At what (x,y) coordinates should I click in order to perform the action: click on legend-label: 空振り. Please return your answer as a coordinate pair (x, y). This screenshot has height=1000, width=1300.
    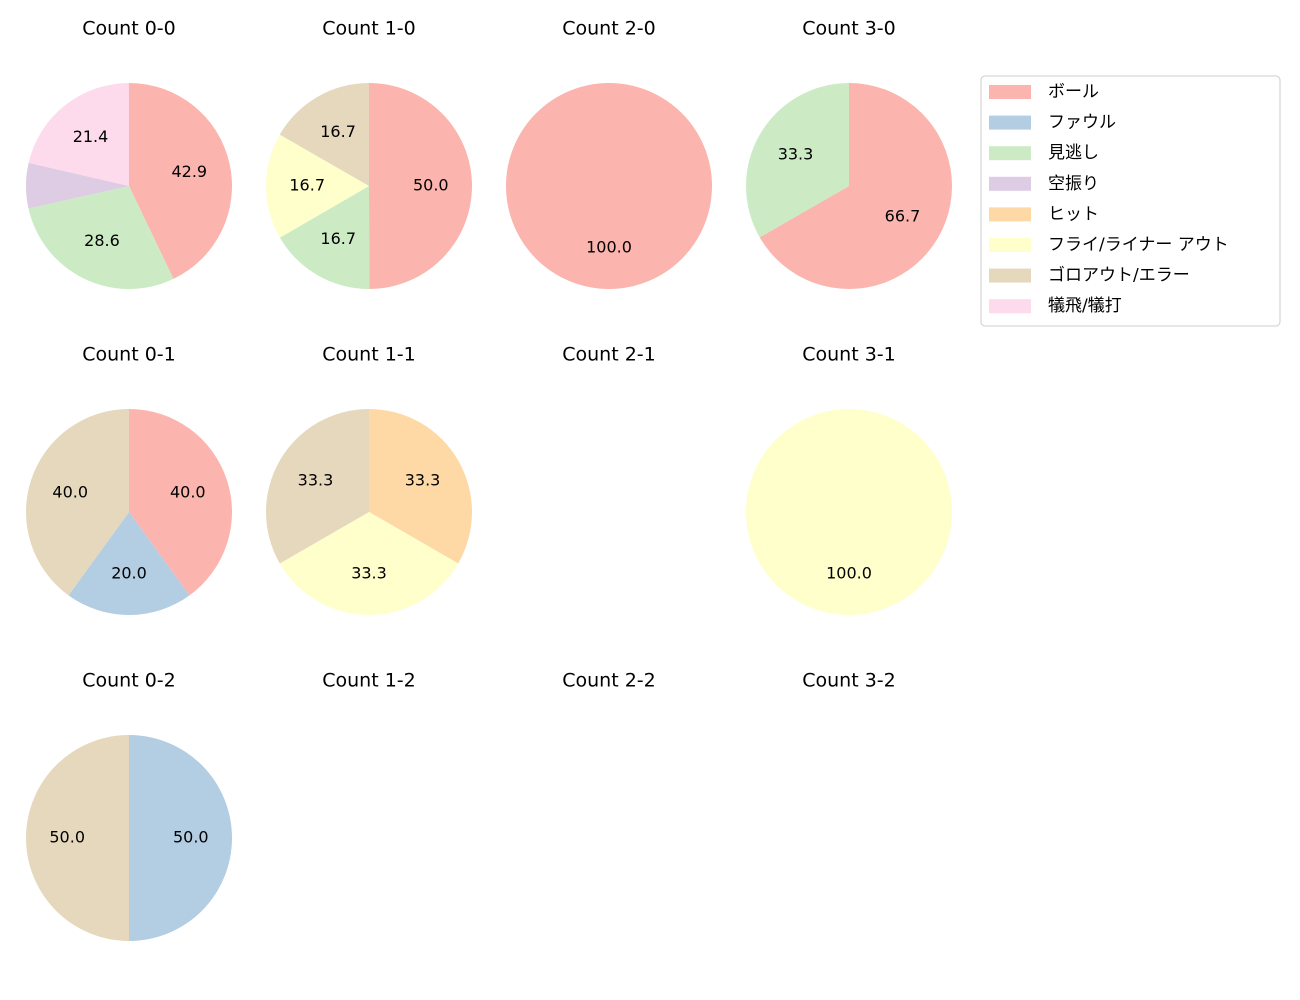
    Looking at the image, I should click on (1073, 184).